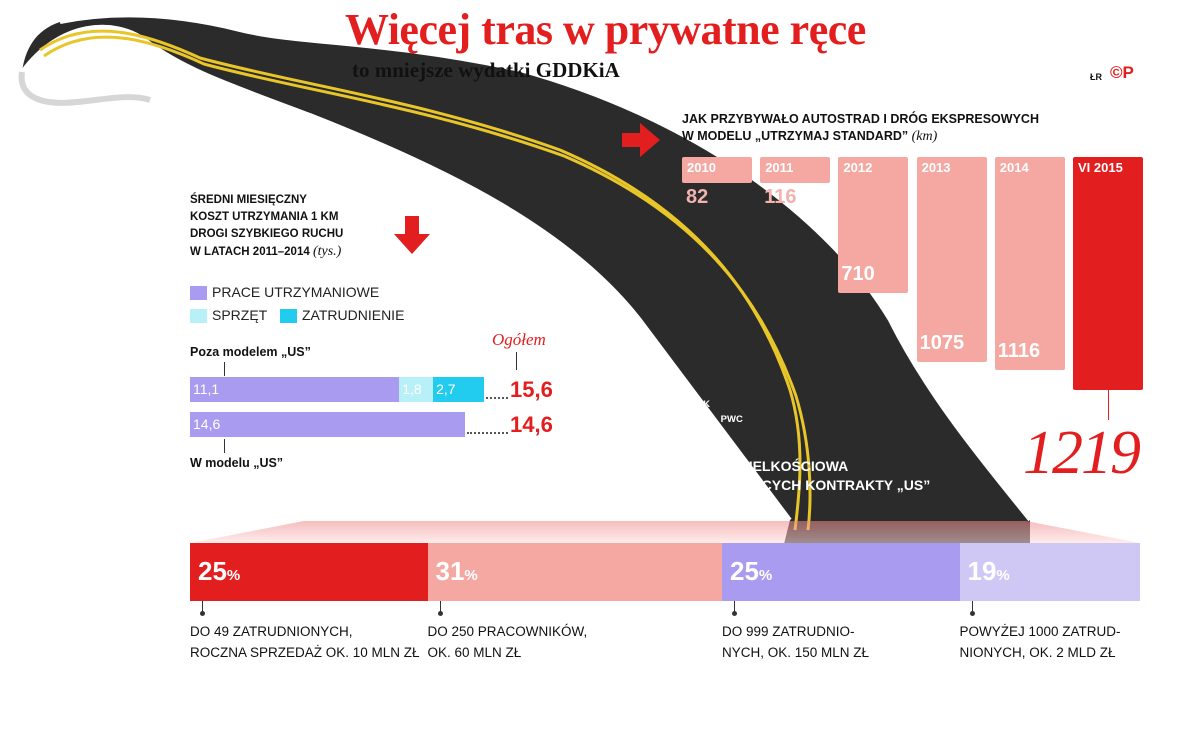  What do you see at coordinates (267, 234) in the screenshot?
I see `cost-title-line3: drogi szybkiego ruchu` at bounding box center [267, 234].